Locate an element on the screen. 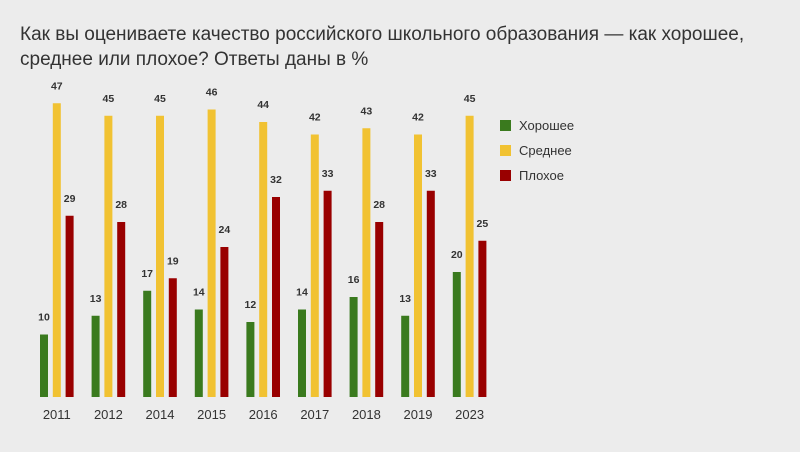 The height and width of the screenshot is (452, 800). x-tick-label-2011: 2011 is located at coordinates (57, 414).